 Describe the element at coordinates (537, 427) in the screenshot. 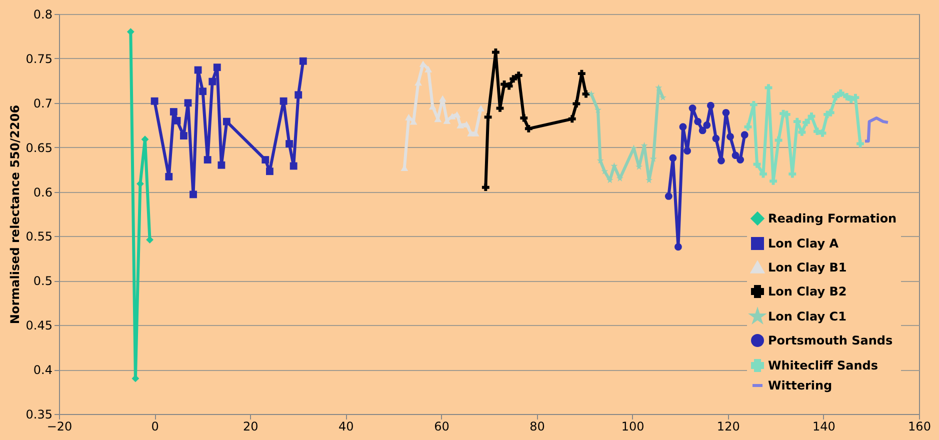

I see `x-tick-label: 80` at that location.